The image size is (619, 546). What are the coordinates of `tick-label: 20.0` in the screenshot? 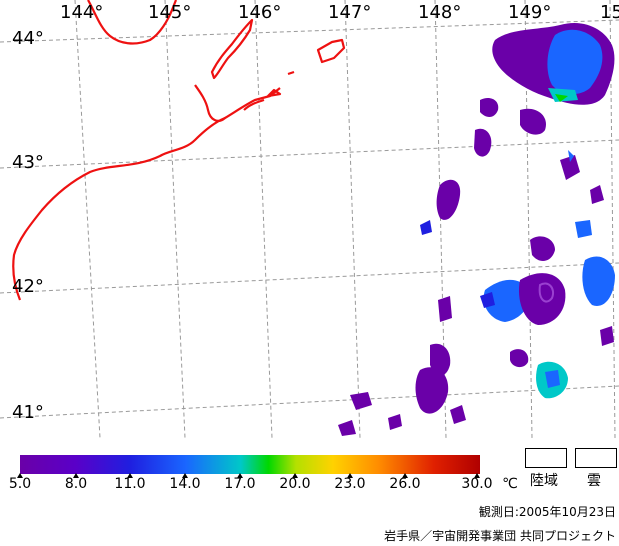 It's located at (295, 484).